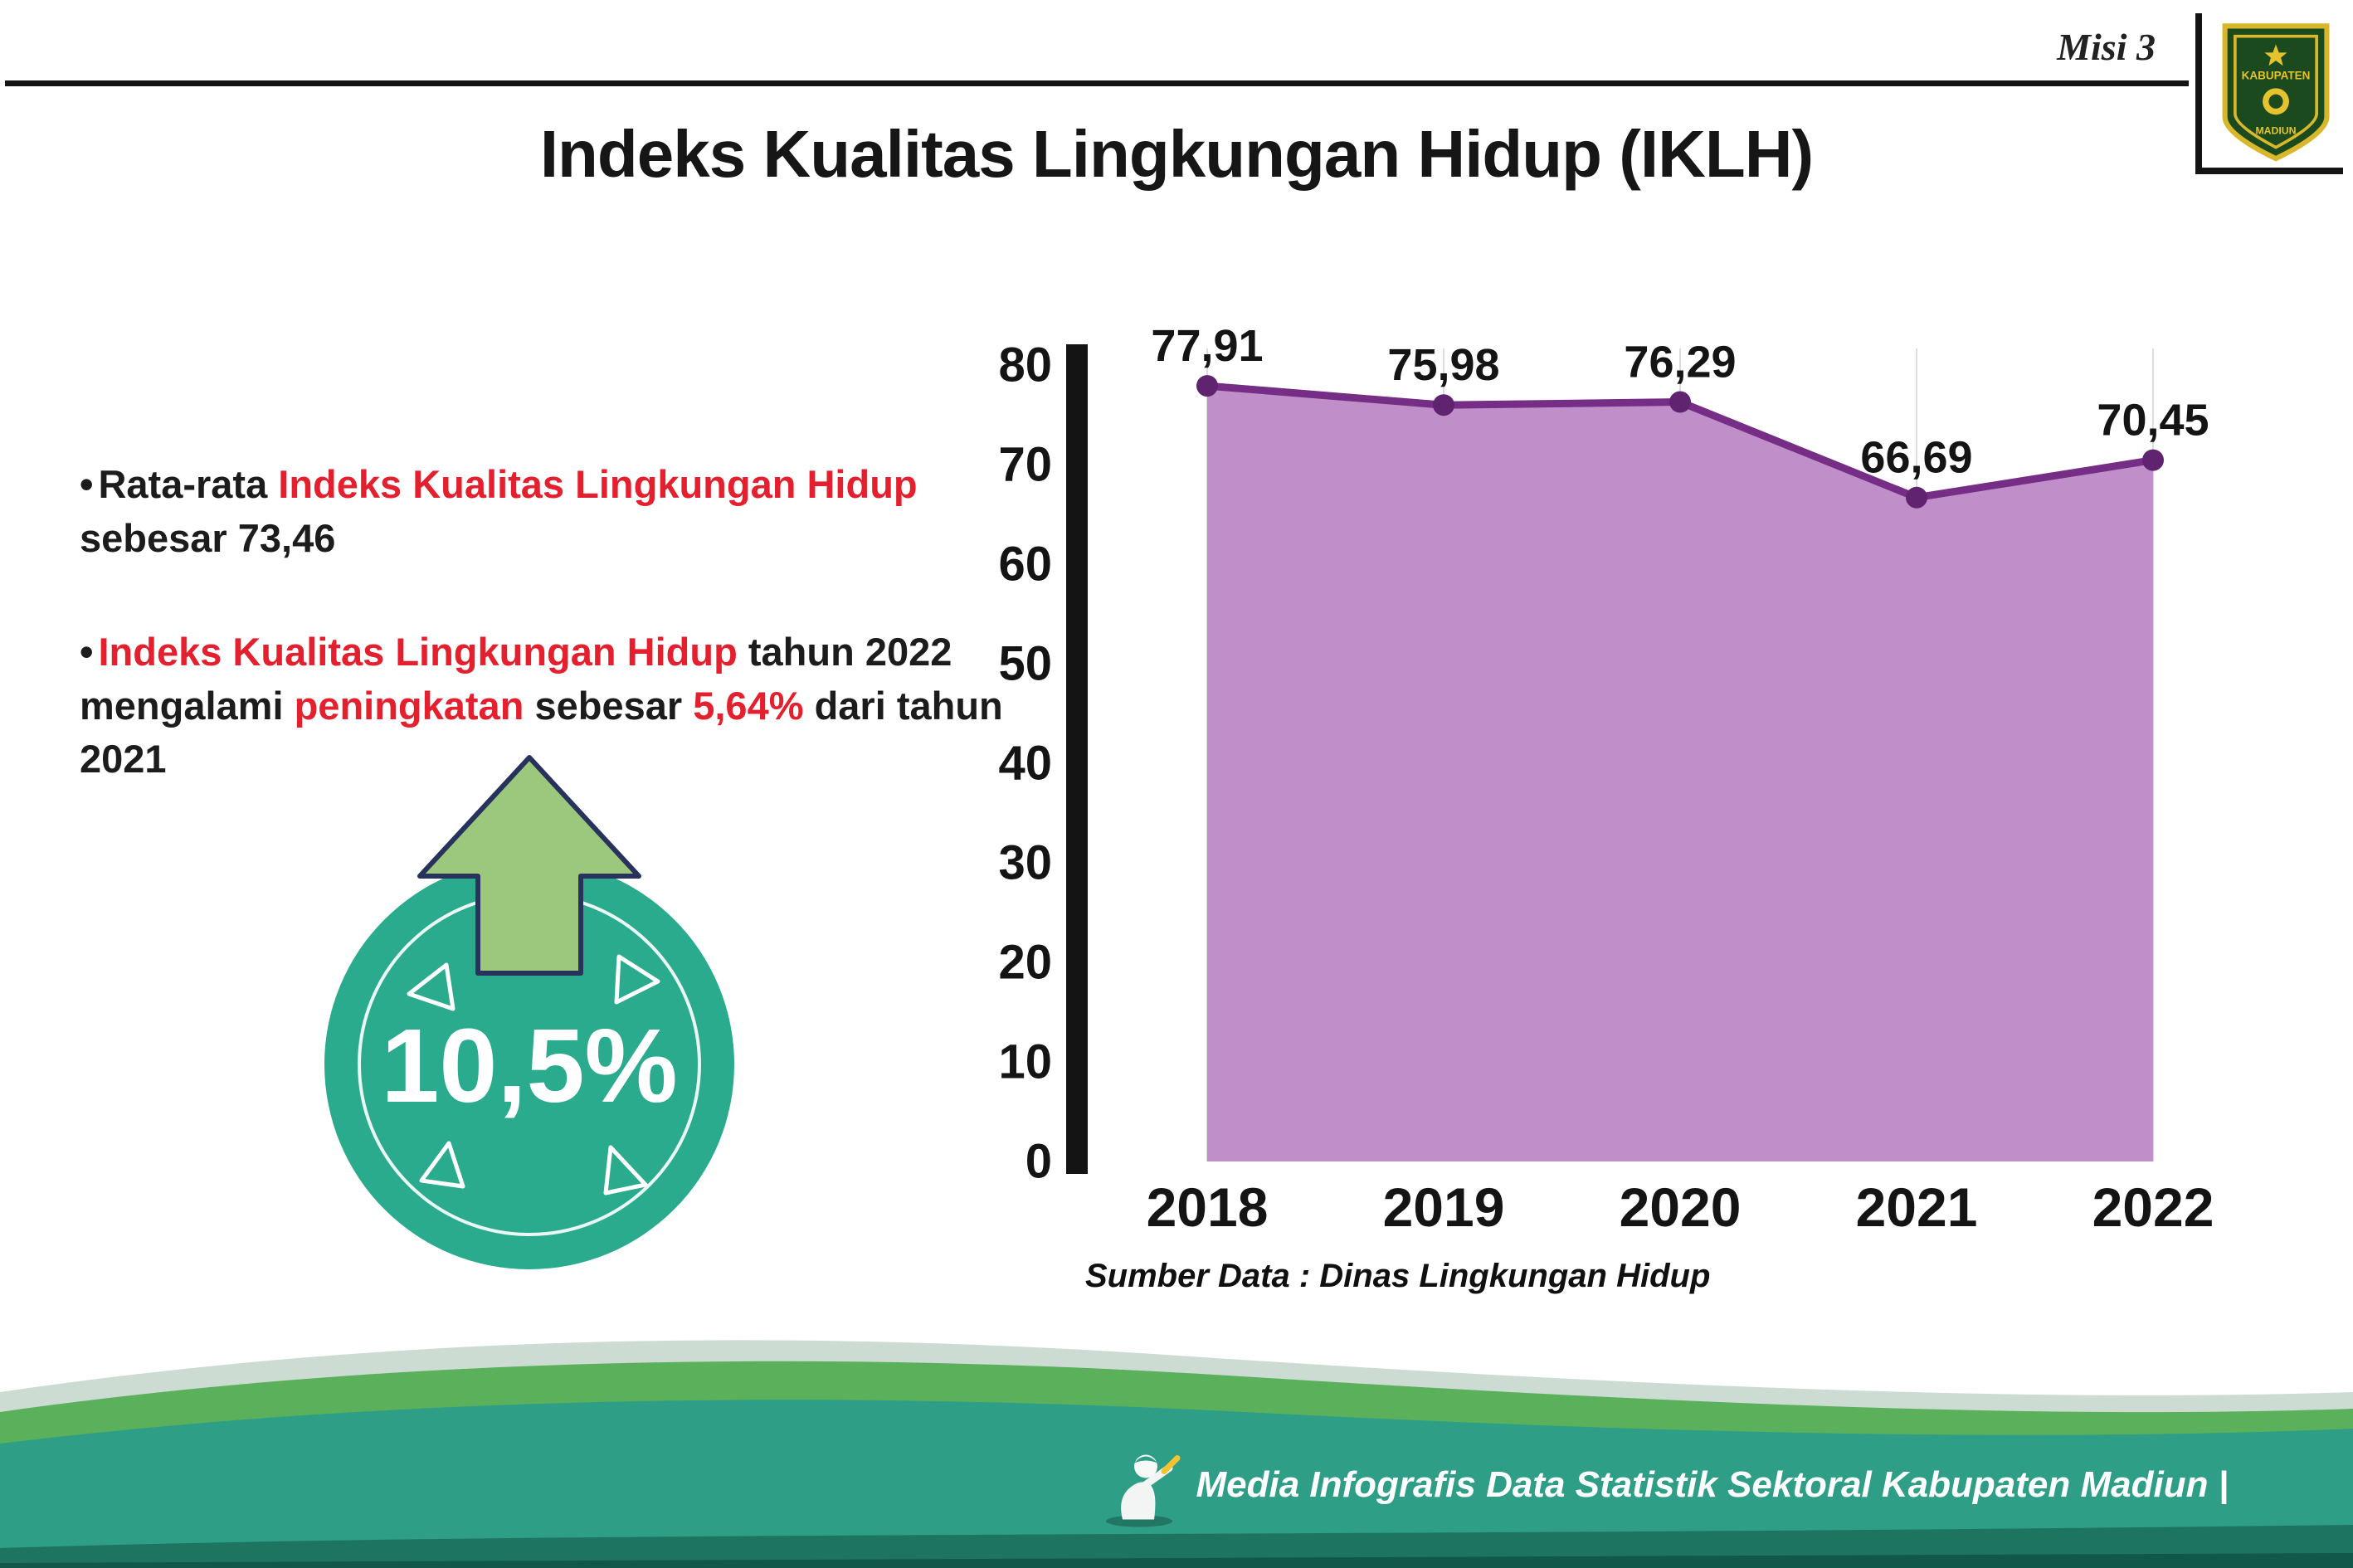 Image resolution: width=2353 pixels, height=1568 pixels. What do you see at coordinates (2275, 55) in the screenshot?
I see `logo-star` at bounding box center [2275, 55].